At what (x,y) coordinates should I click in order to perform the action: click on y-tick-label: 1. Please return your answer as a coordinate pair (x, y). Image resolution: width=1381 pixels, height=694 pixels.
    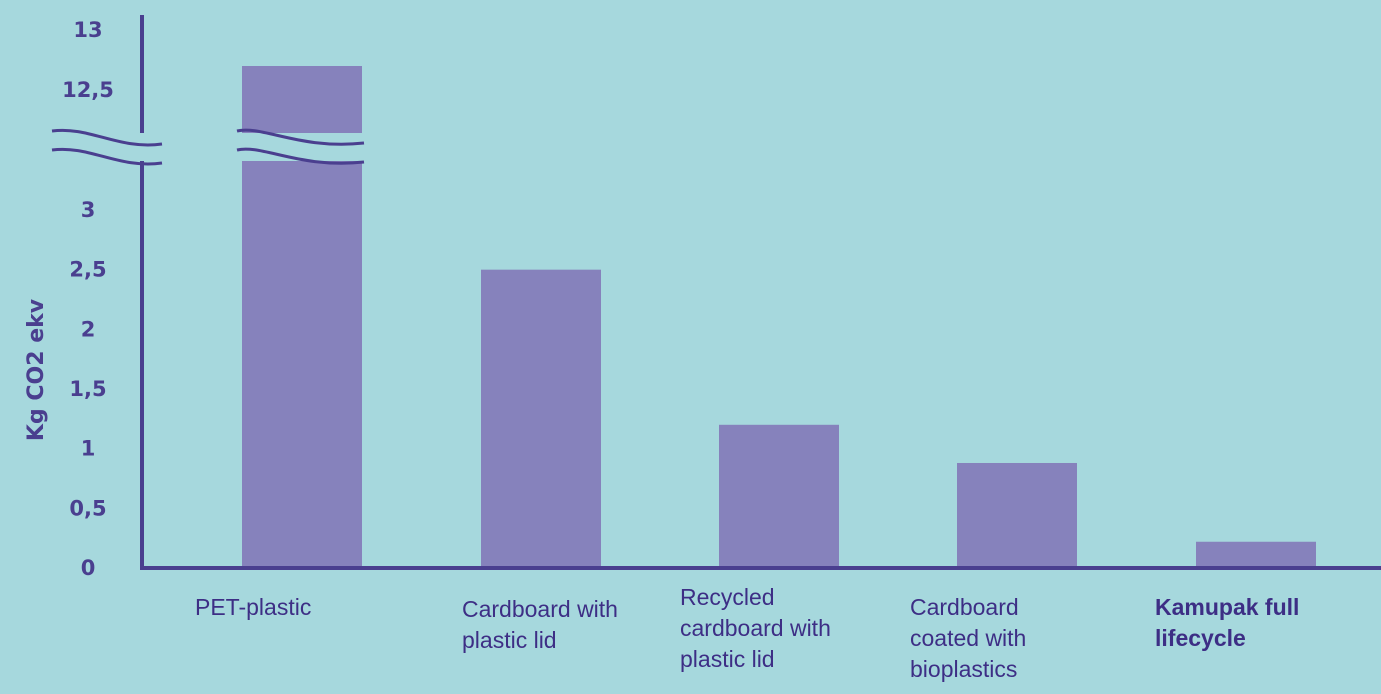
    Looking at the image, I should click on (88, 449).